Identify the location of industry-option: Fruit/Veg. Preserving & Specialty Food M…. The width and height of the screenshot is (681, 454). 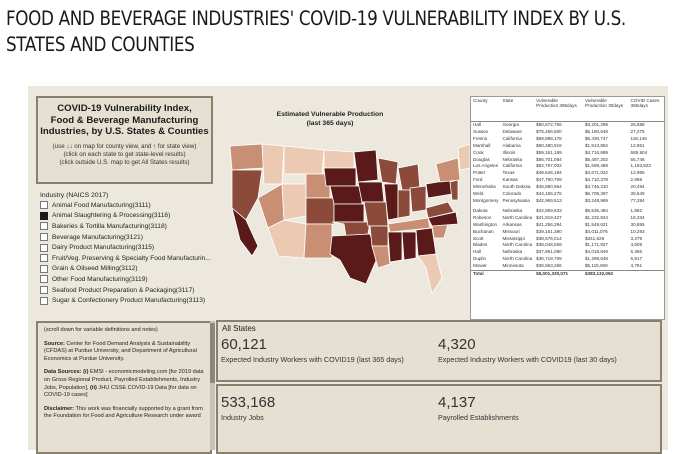
(130, 258).